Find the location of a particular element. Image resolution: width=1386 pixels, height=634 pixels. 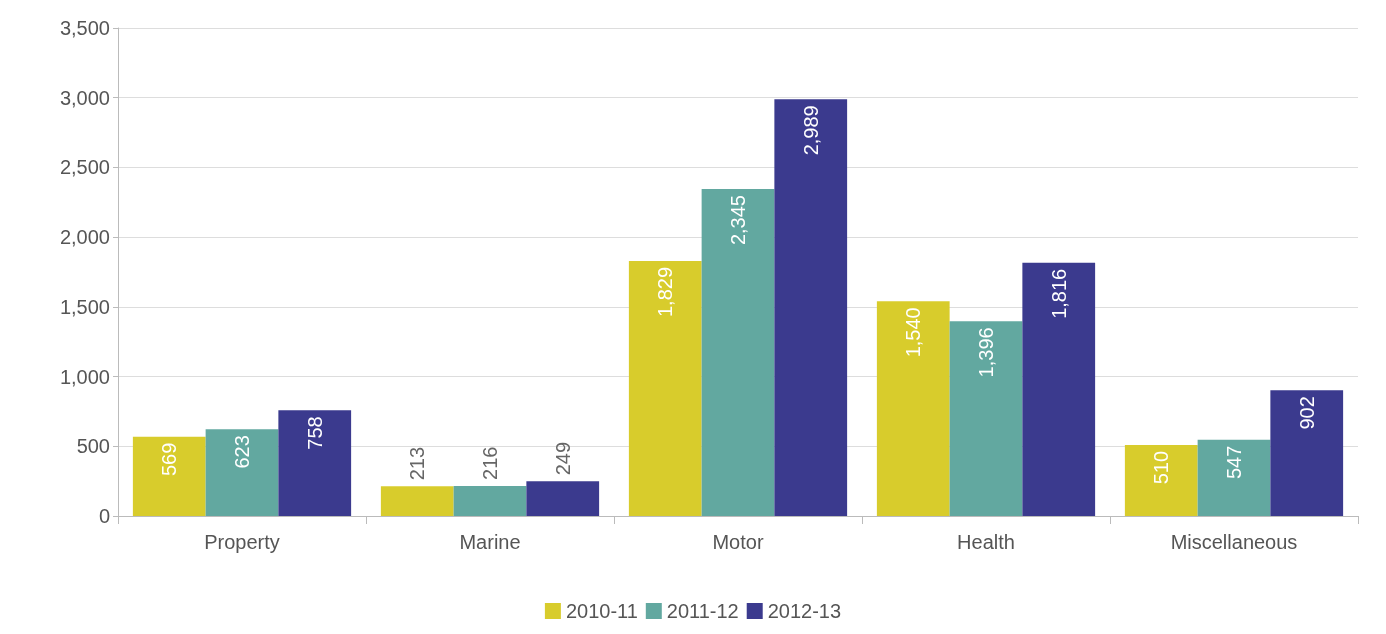

data-label: 216 is located at coordinates (490, 463).